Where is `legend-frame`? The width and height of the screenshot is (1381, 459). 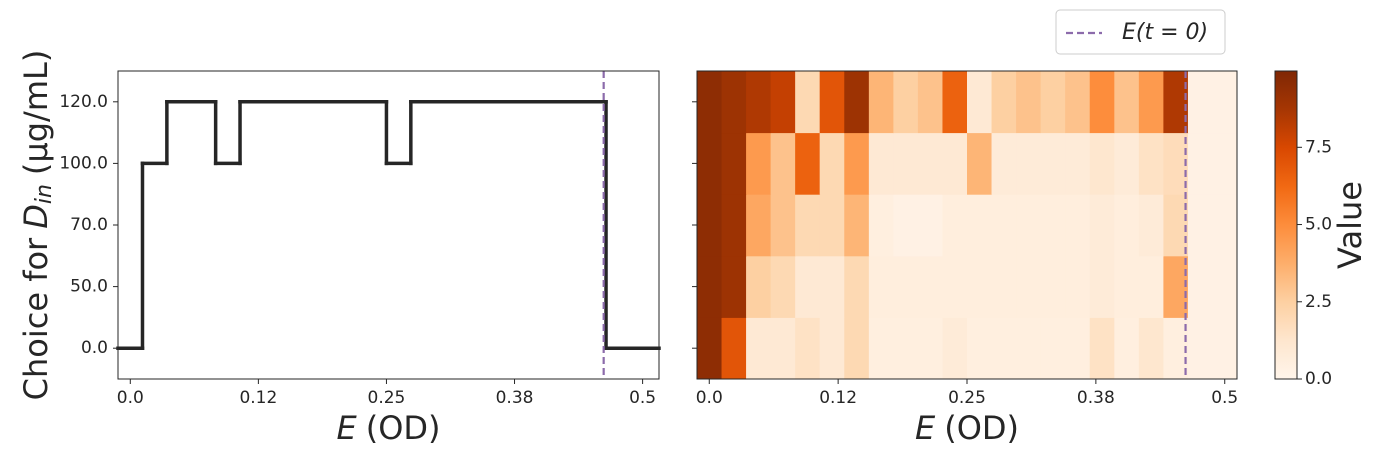
legend-frame is located at coordinates (1140, 32).